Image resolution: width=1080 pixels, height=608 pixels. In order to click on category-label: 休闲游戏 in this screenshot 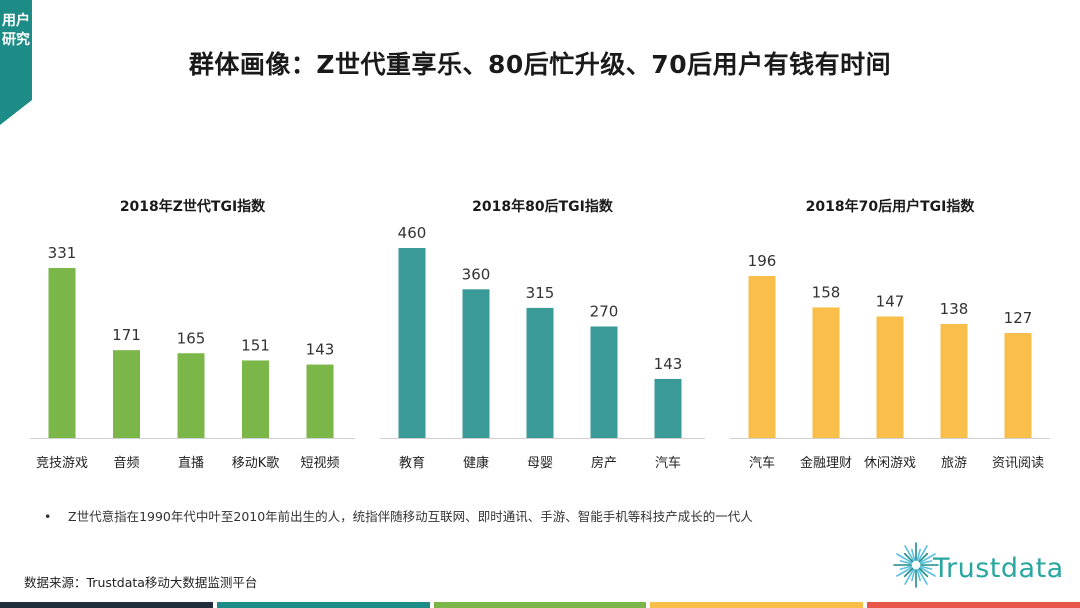, I will do `click(890, 463)`.